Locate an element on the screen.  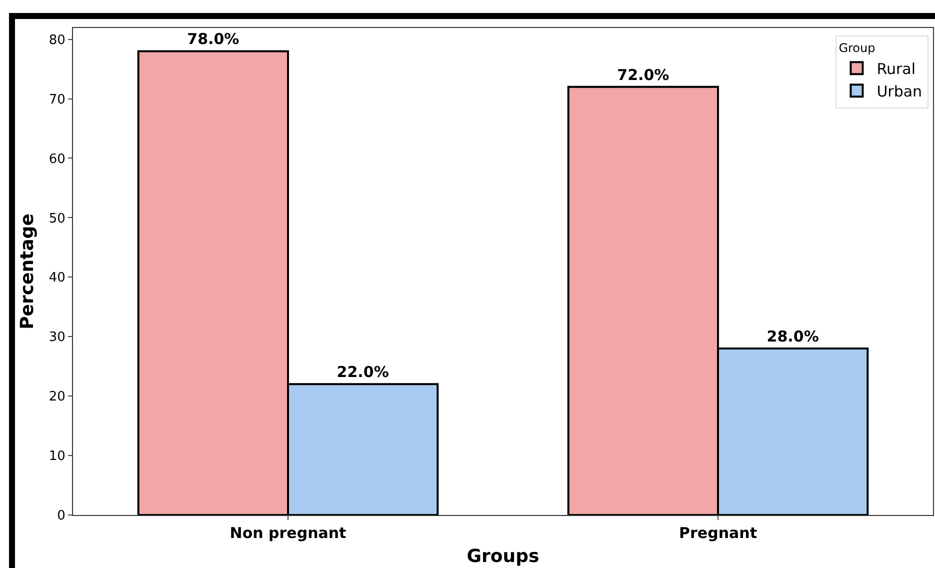
y-tick-label: 70 is located at coordinates (57, 100).